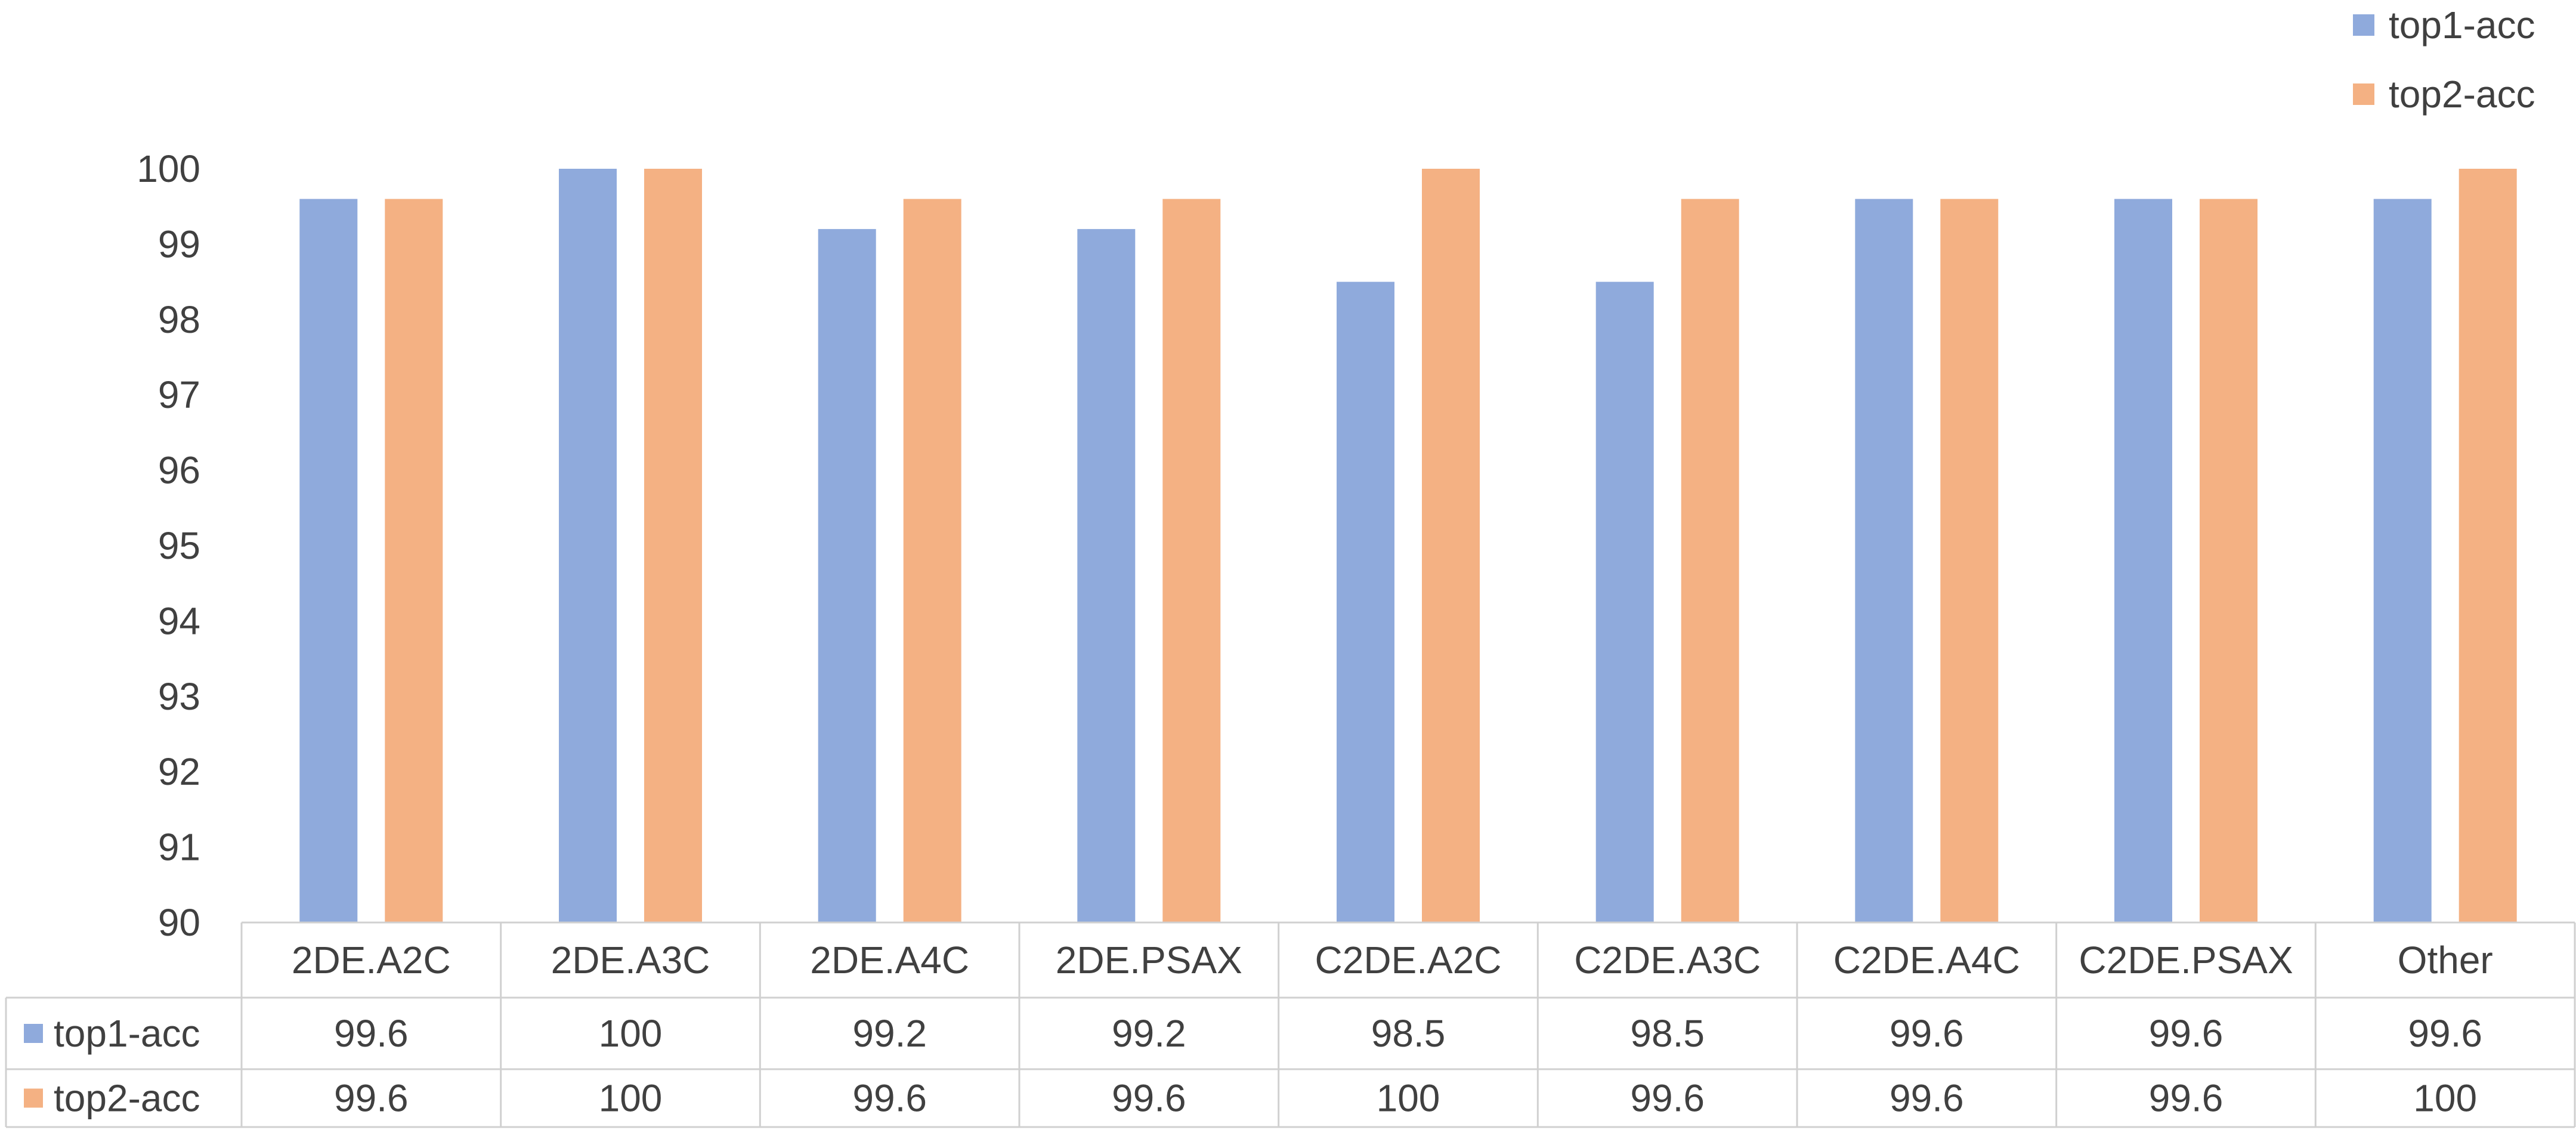 Image resolution: width=2576 pixels, height=1133 pixels. I want to click on y-tick-label: 93, so click(179, 696).